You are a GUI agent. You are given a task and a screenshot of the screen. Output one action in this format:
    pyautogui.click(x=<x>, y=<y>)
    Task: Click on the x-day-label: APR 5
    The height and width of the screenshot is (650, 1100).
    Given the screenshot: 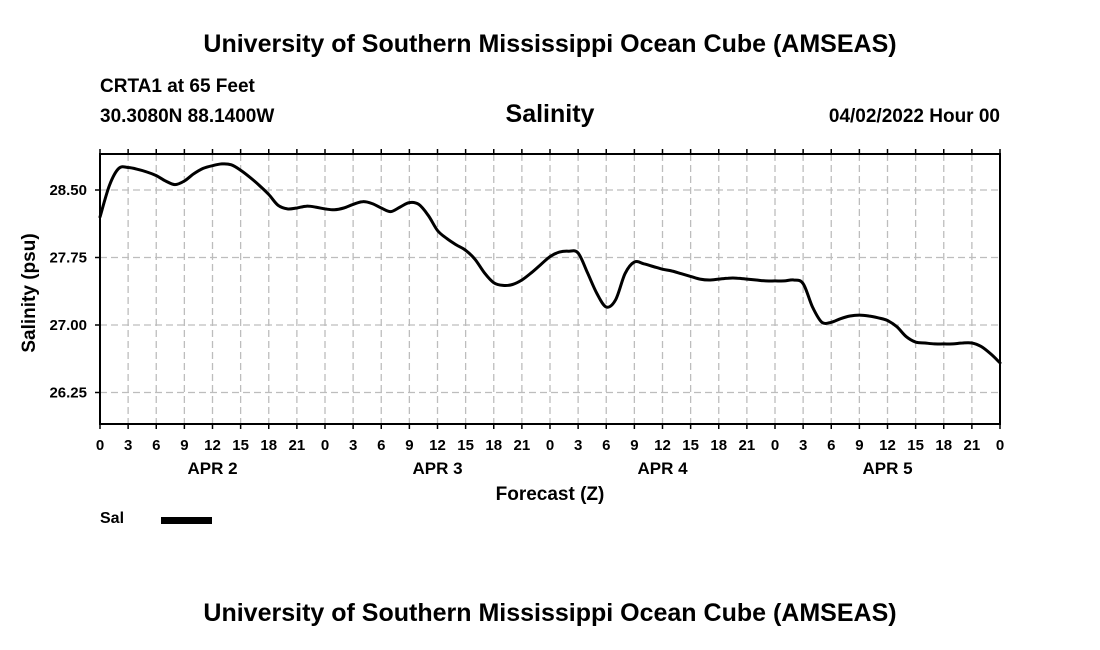 What is the action you would take?
    pyautogui.click(x=887, y=468)
    